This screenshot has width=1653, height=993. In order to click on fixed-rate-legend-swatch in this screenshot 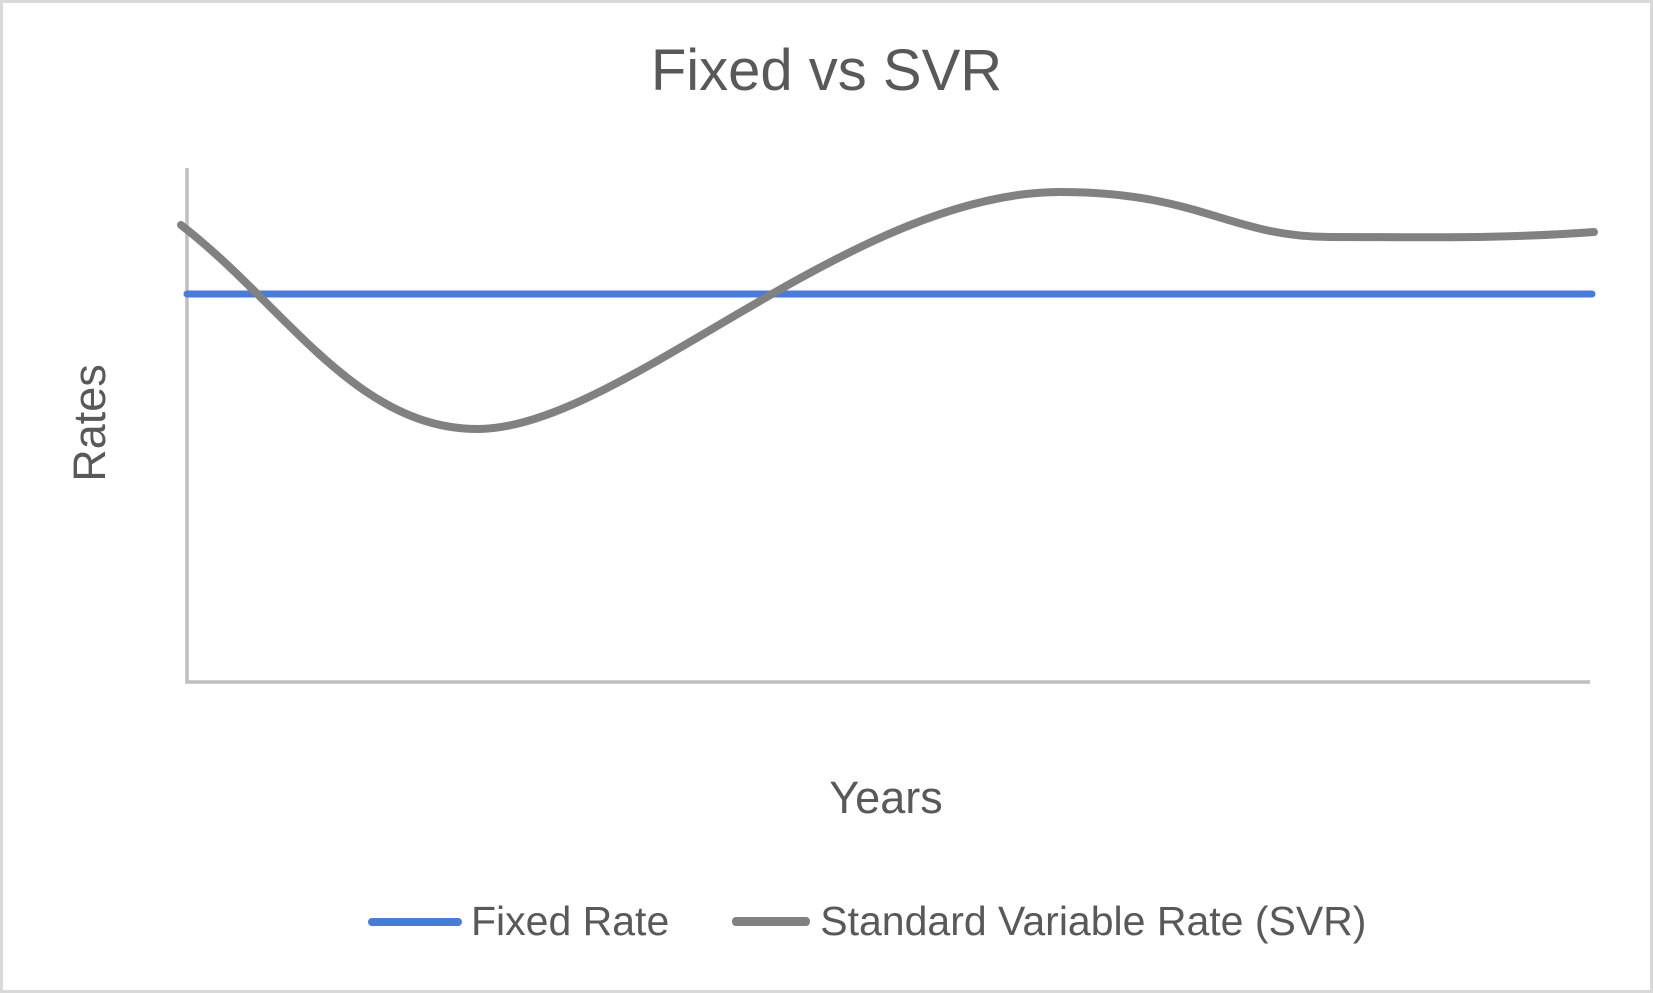, I will do `click(415, 921)`.